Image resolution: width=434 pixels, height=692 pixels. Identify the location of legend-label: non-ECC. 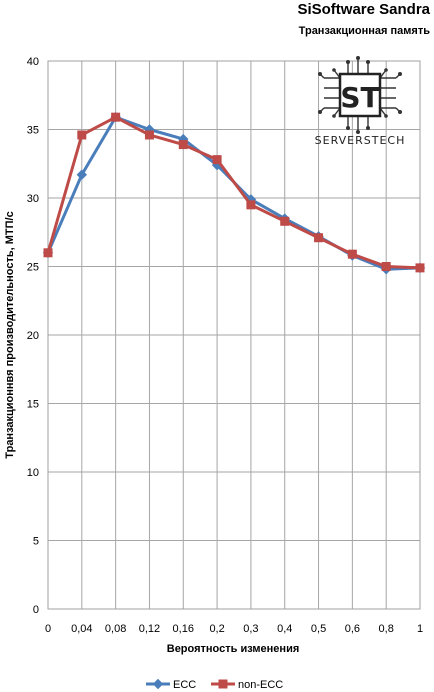
(260, 685).